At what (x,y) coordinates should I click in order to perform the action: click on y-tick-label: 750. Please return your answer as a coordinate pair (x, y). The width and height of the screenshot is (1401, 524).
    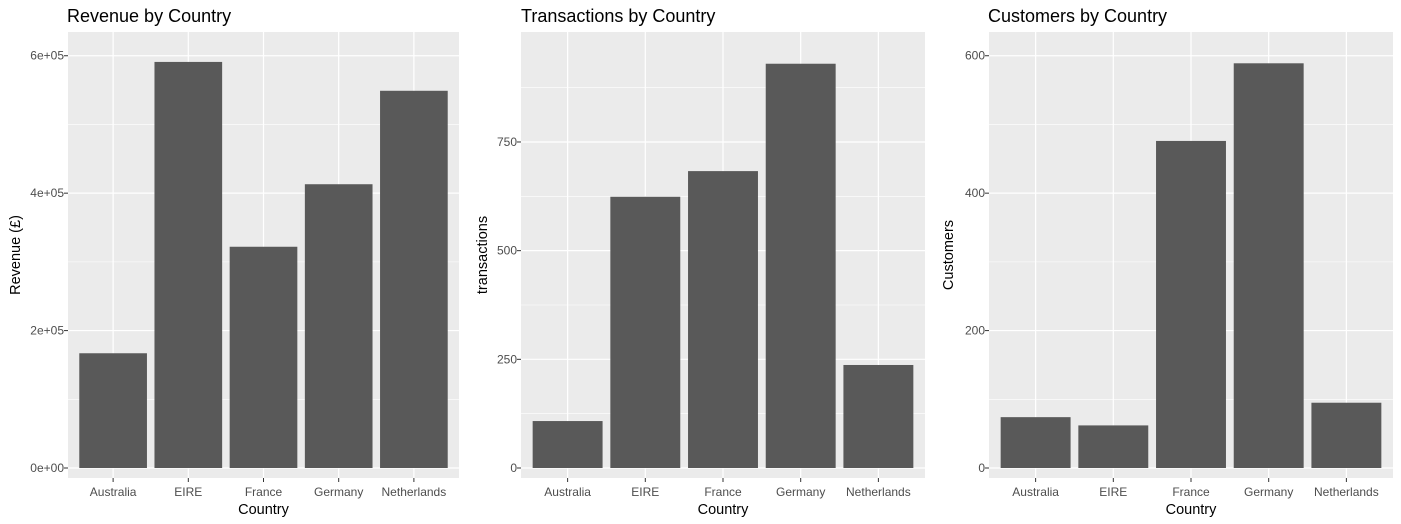
    Looking at the image, I should click on (507, 142).